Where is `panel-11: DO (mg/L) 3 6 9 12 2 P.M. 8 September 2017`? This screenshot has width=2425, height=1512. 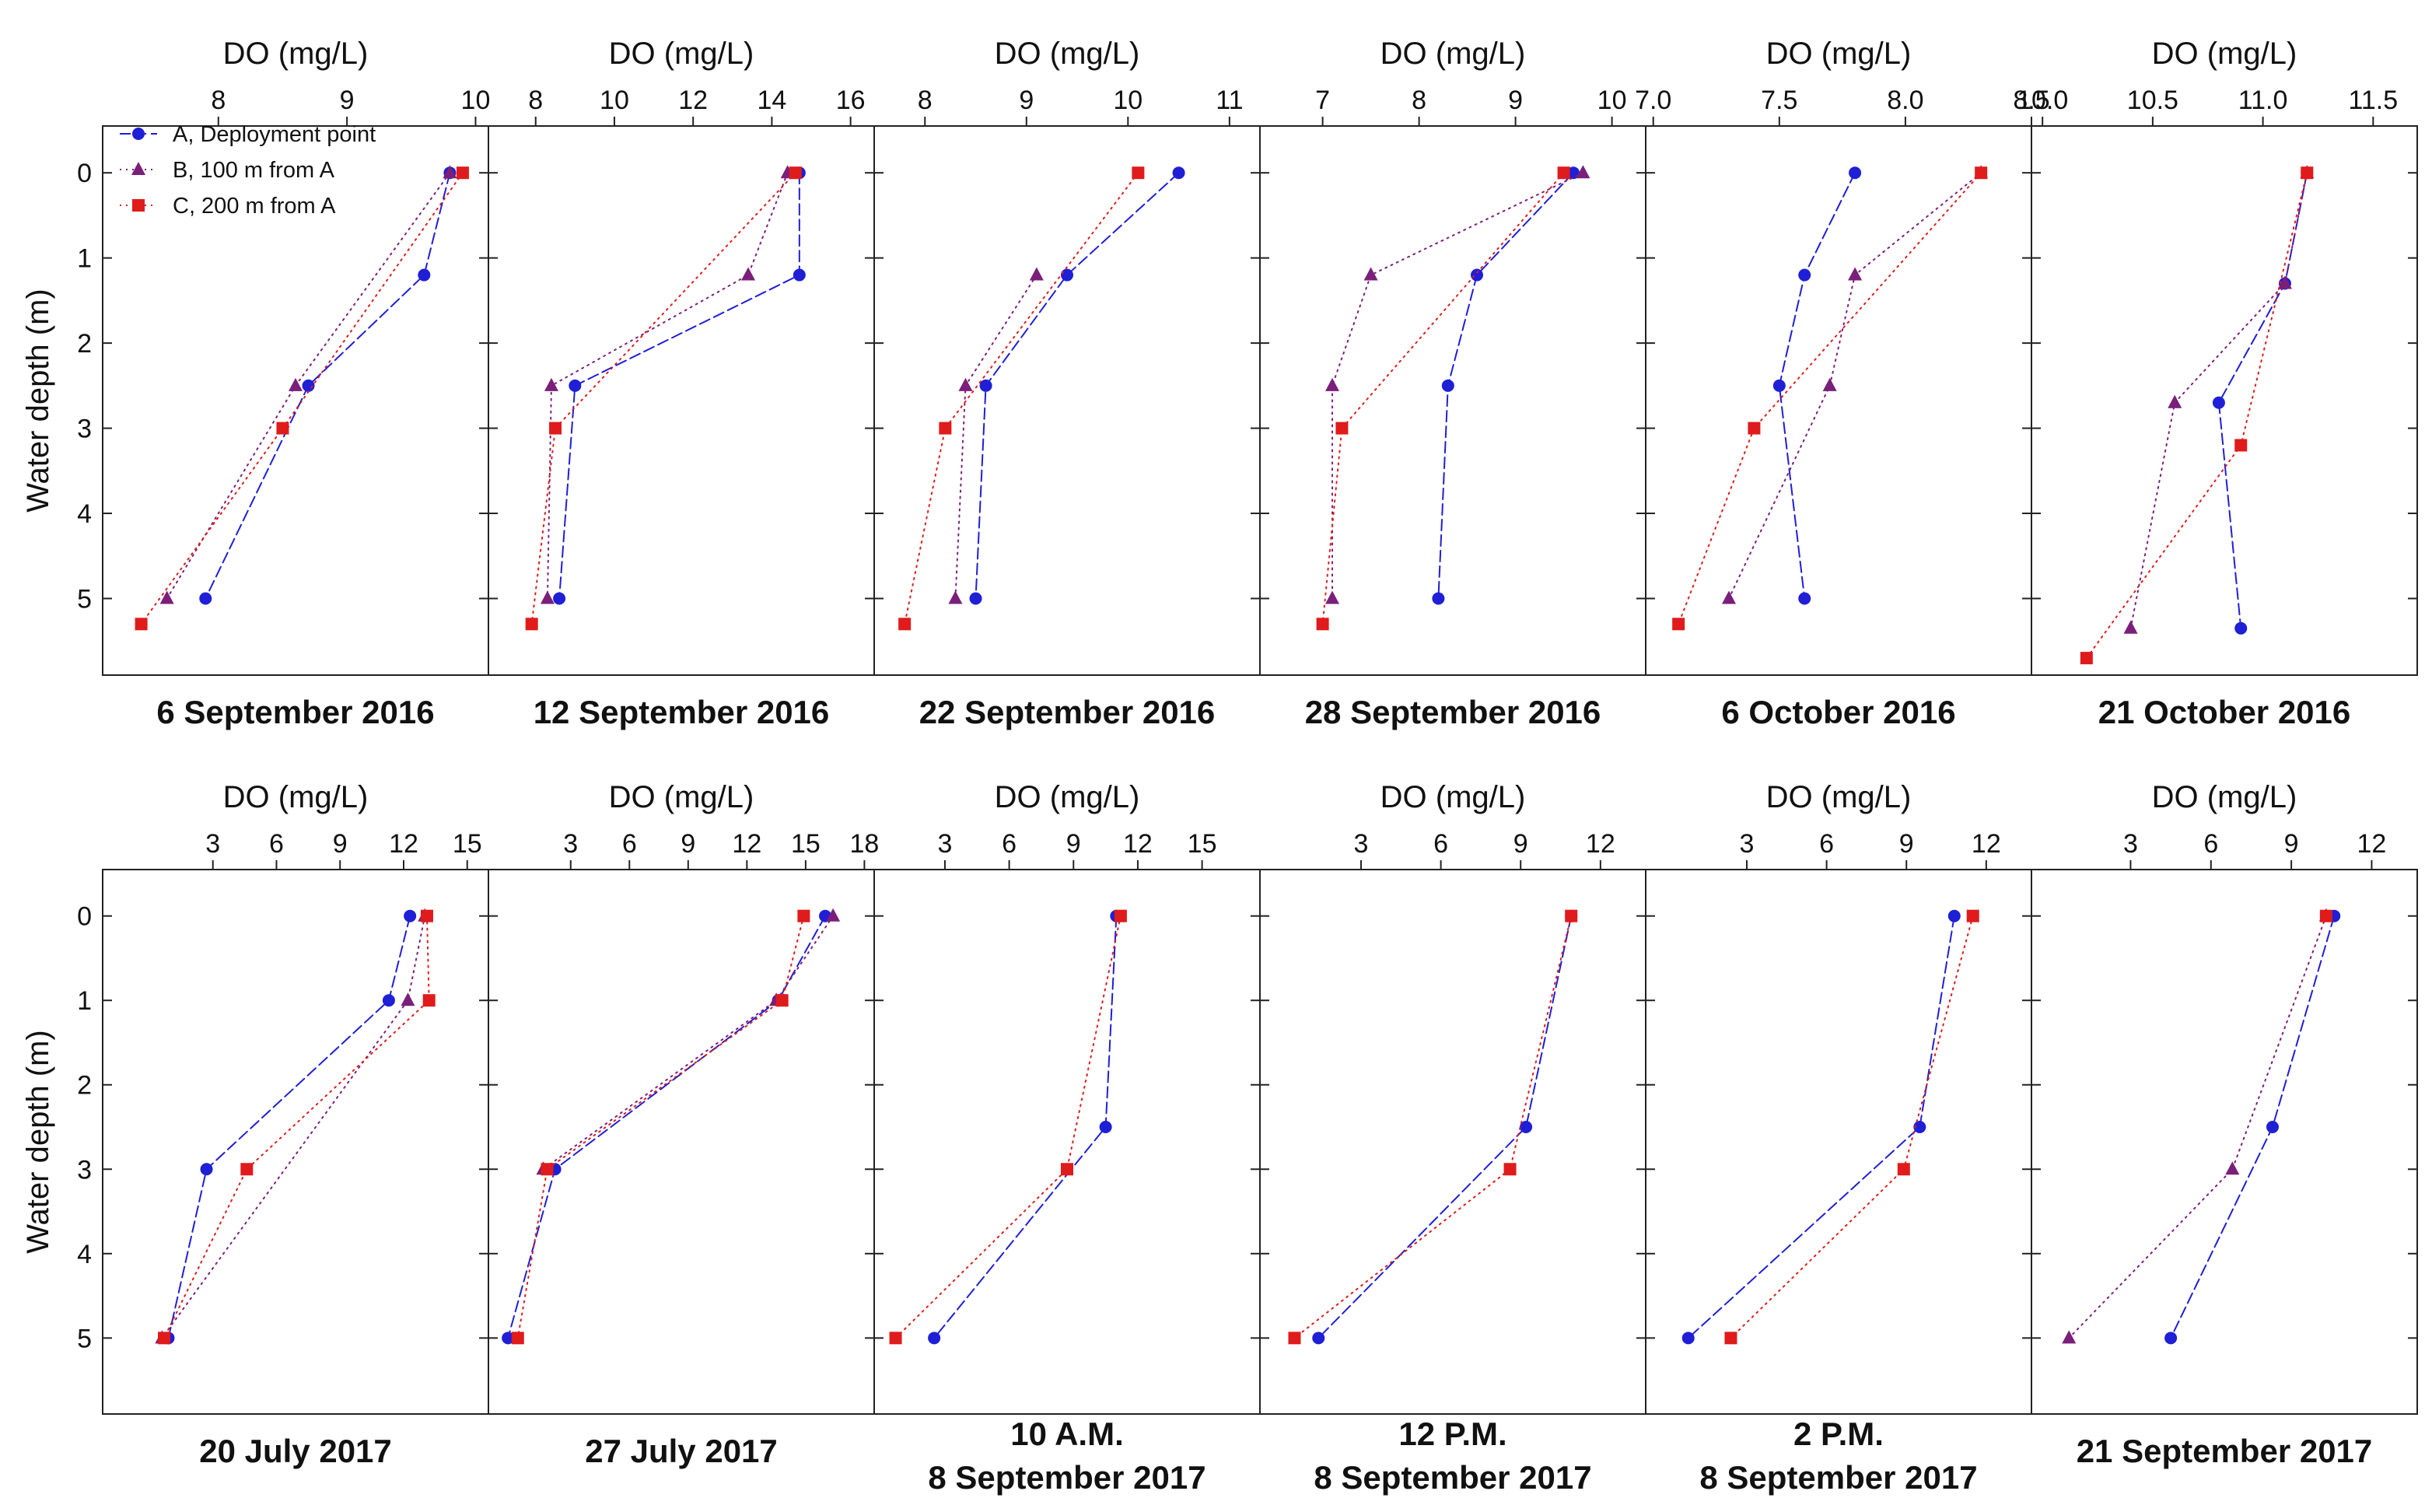
panel-11: DO (mg/L) 3 6 9 12 2 P.M. 8 September 2017 is located at coordinates (1838, 1138).